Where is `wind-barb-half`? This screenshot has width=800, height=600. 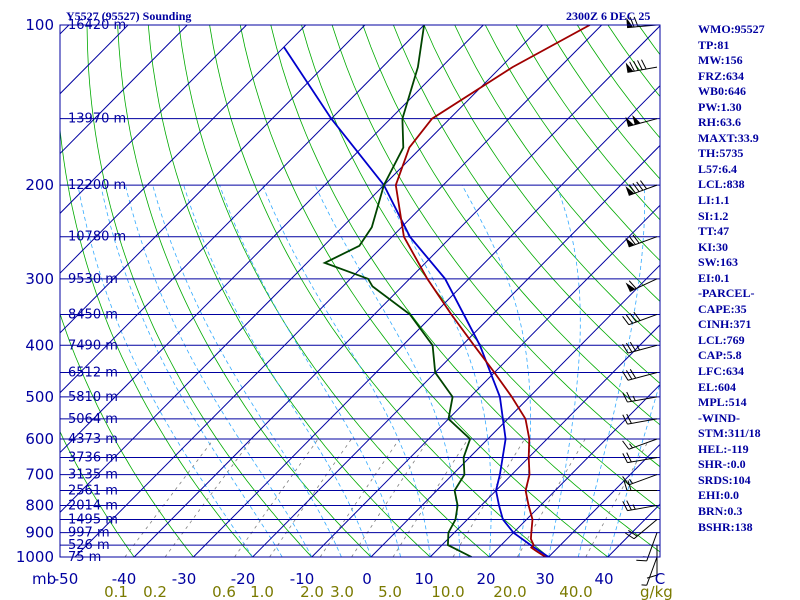
wind-barb-half is located at coordinates (631, 481).